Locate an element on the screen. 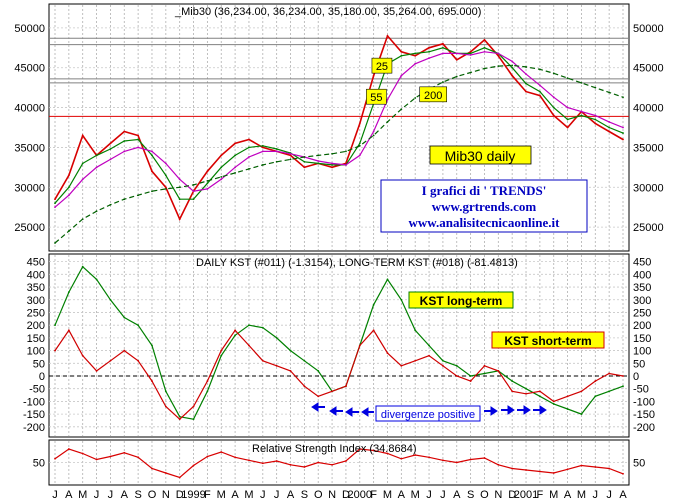 This screenshot has width=677, height=501. y-tick-label-left: 450 is located at coordinates (36, 263).